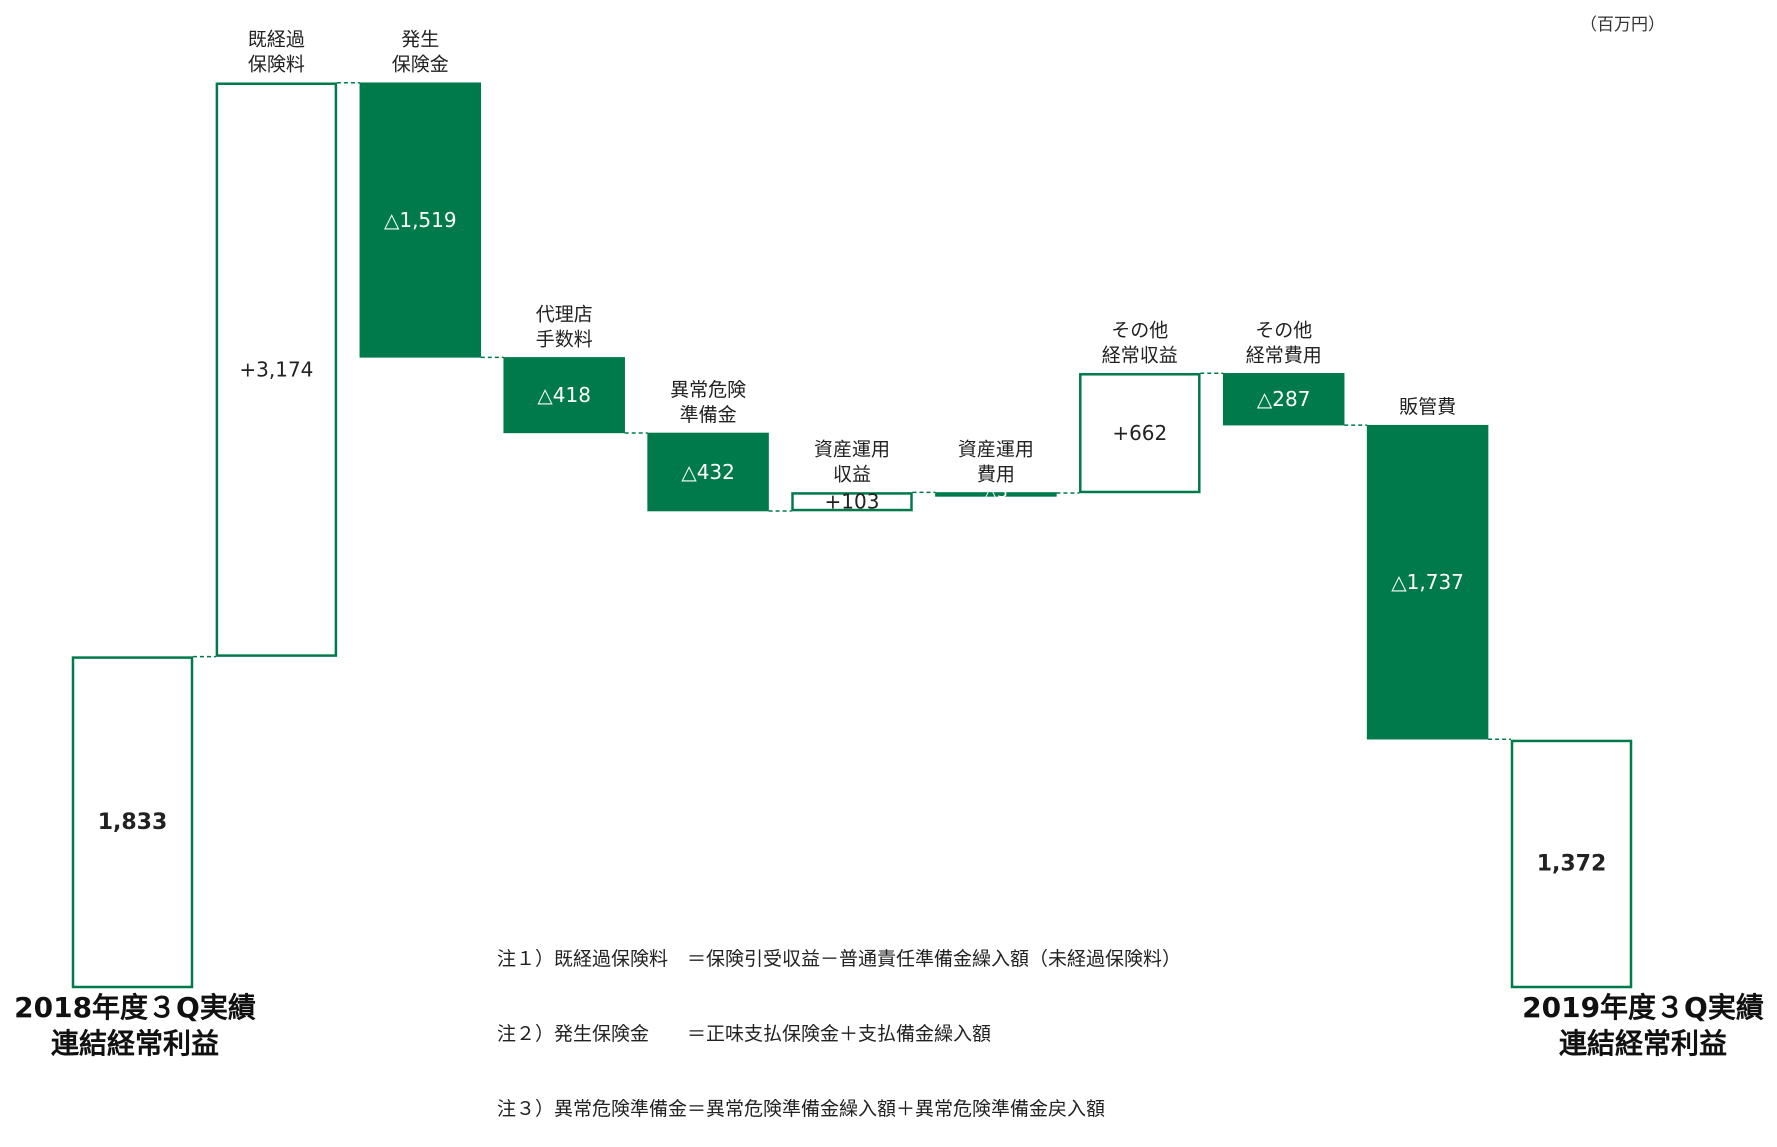 The image size is (1777, 1147). I want to click on start-total-label-line-2: 連結経常利益, so click(134, 1043).